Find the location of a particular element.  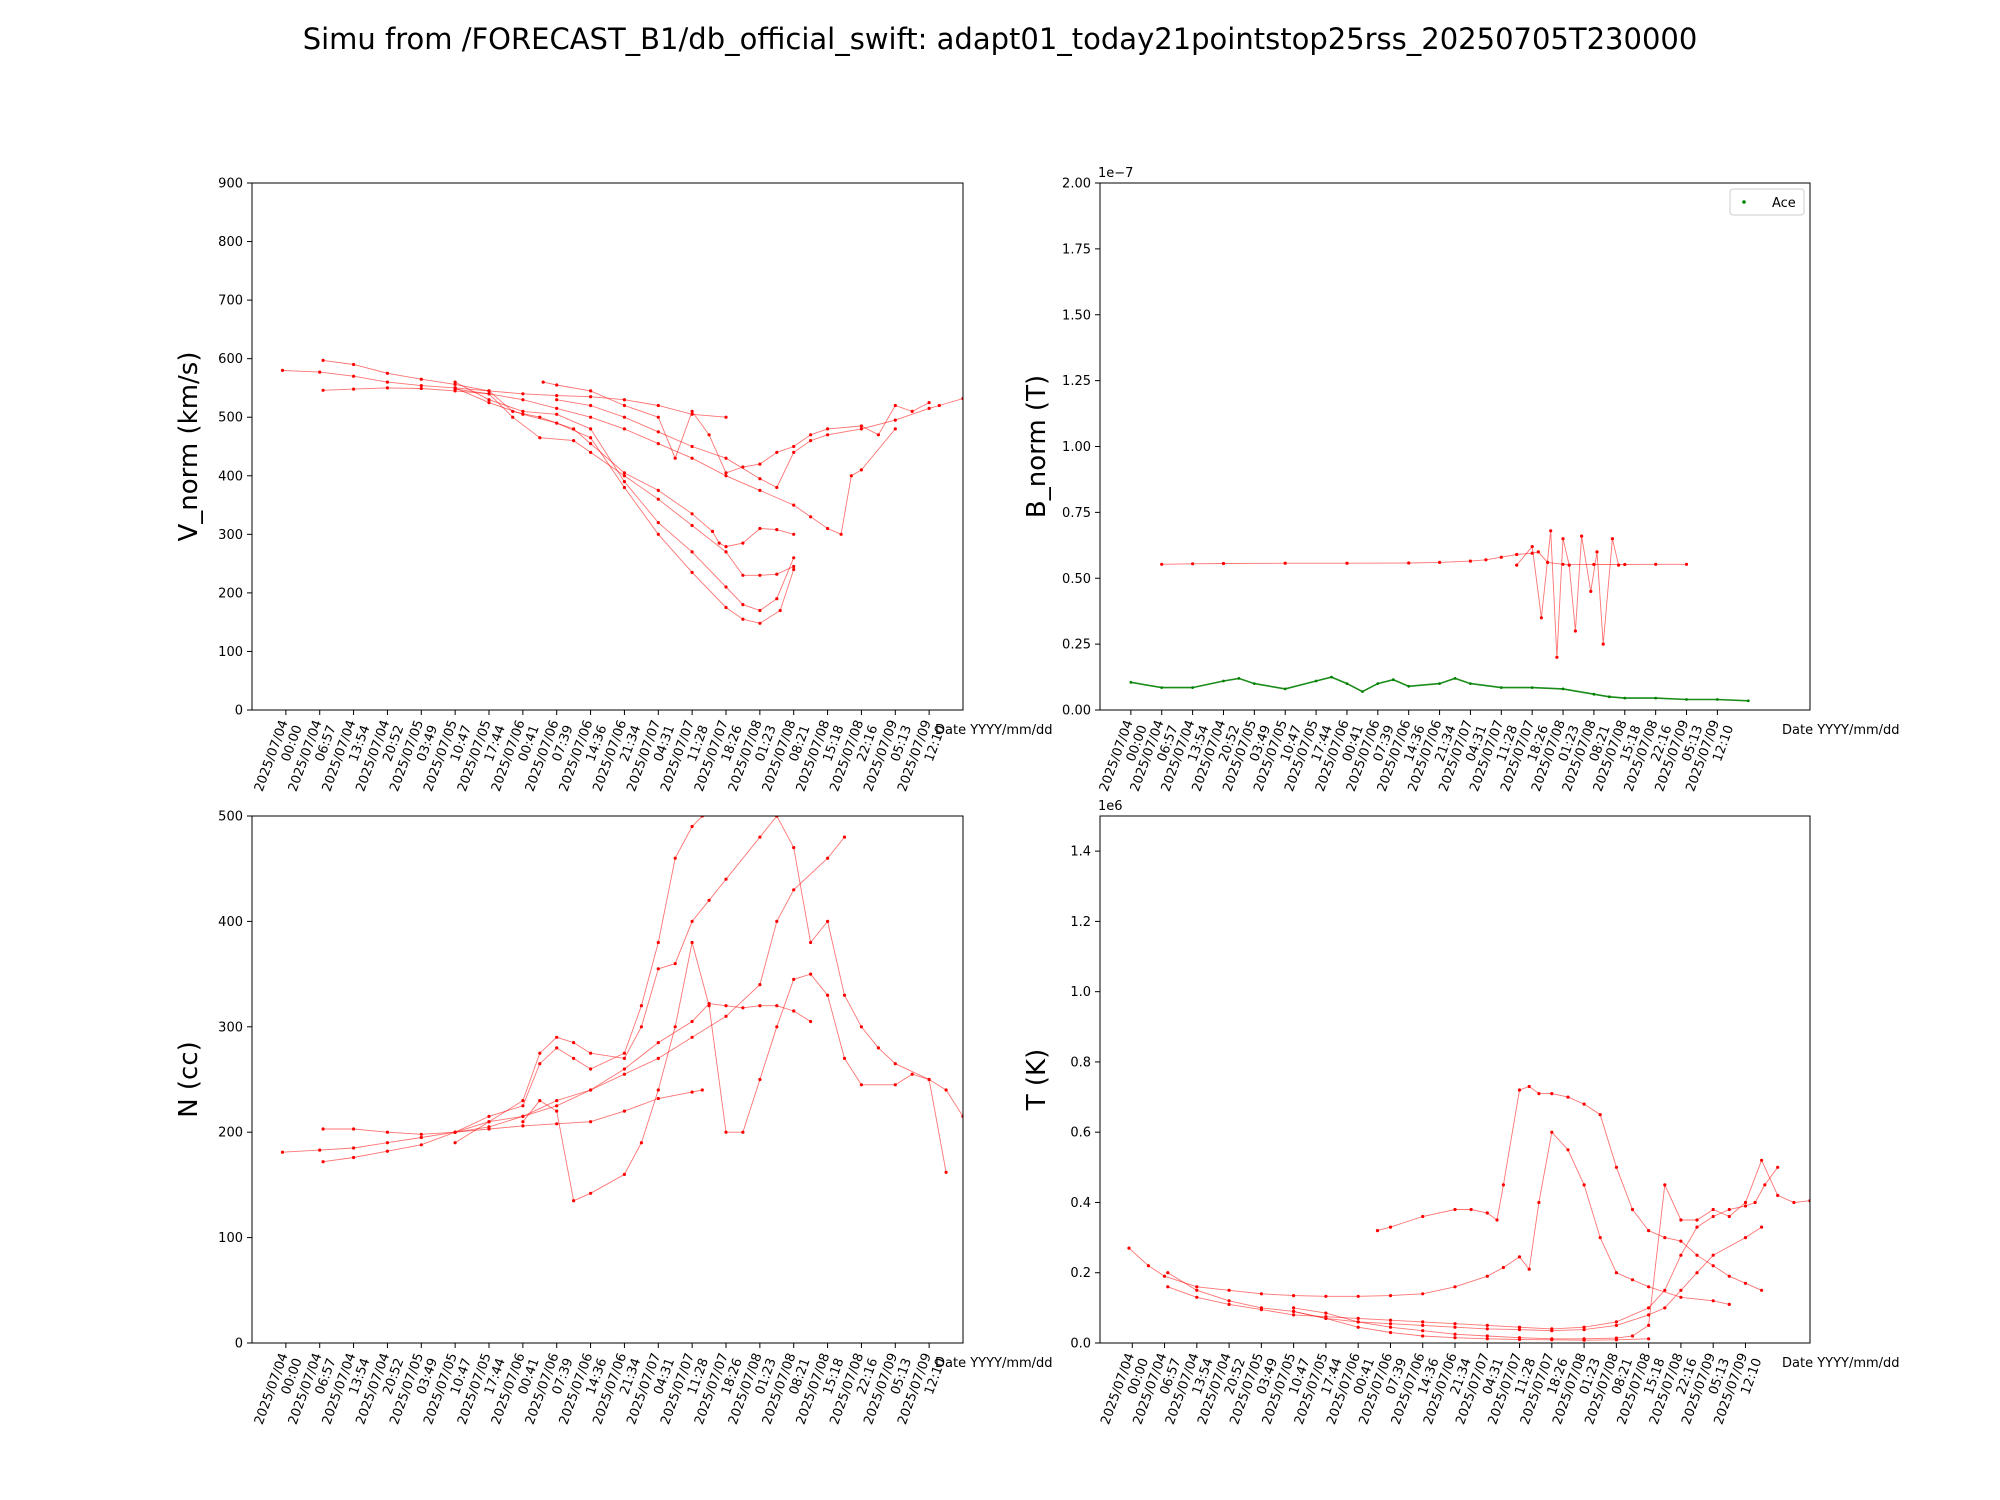

y-tick-label: 700 is located at coordinates (230, 301).